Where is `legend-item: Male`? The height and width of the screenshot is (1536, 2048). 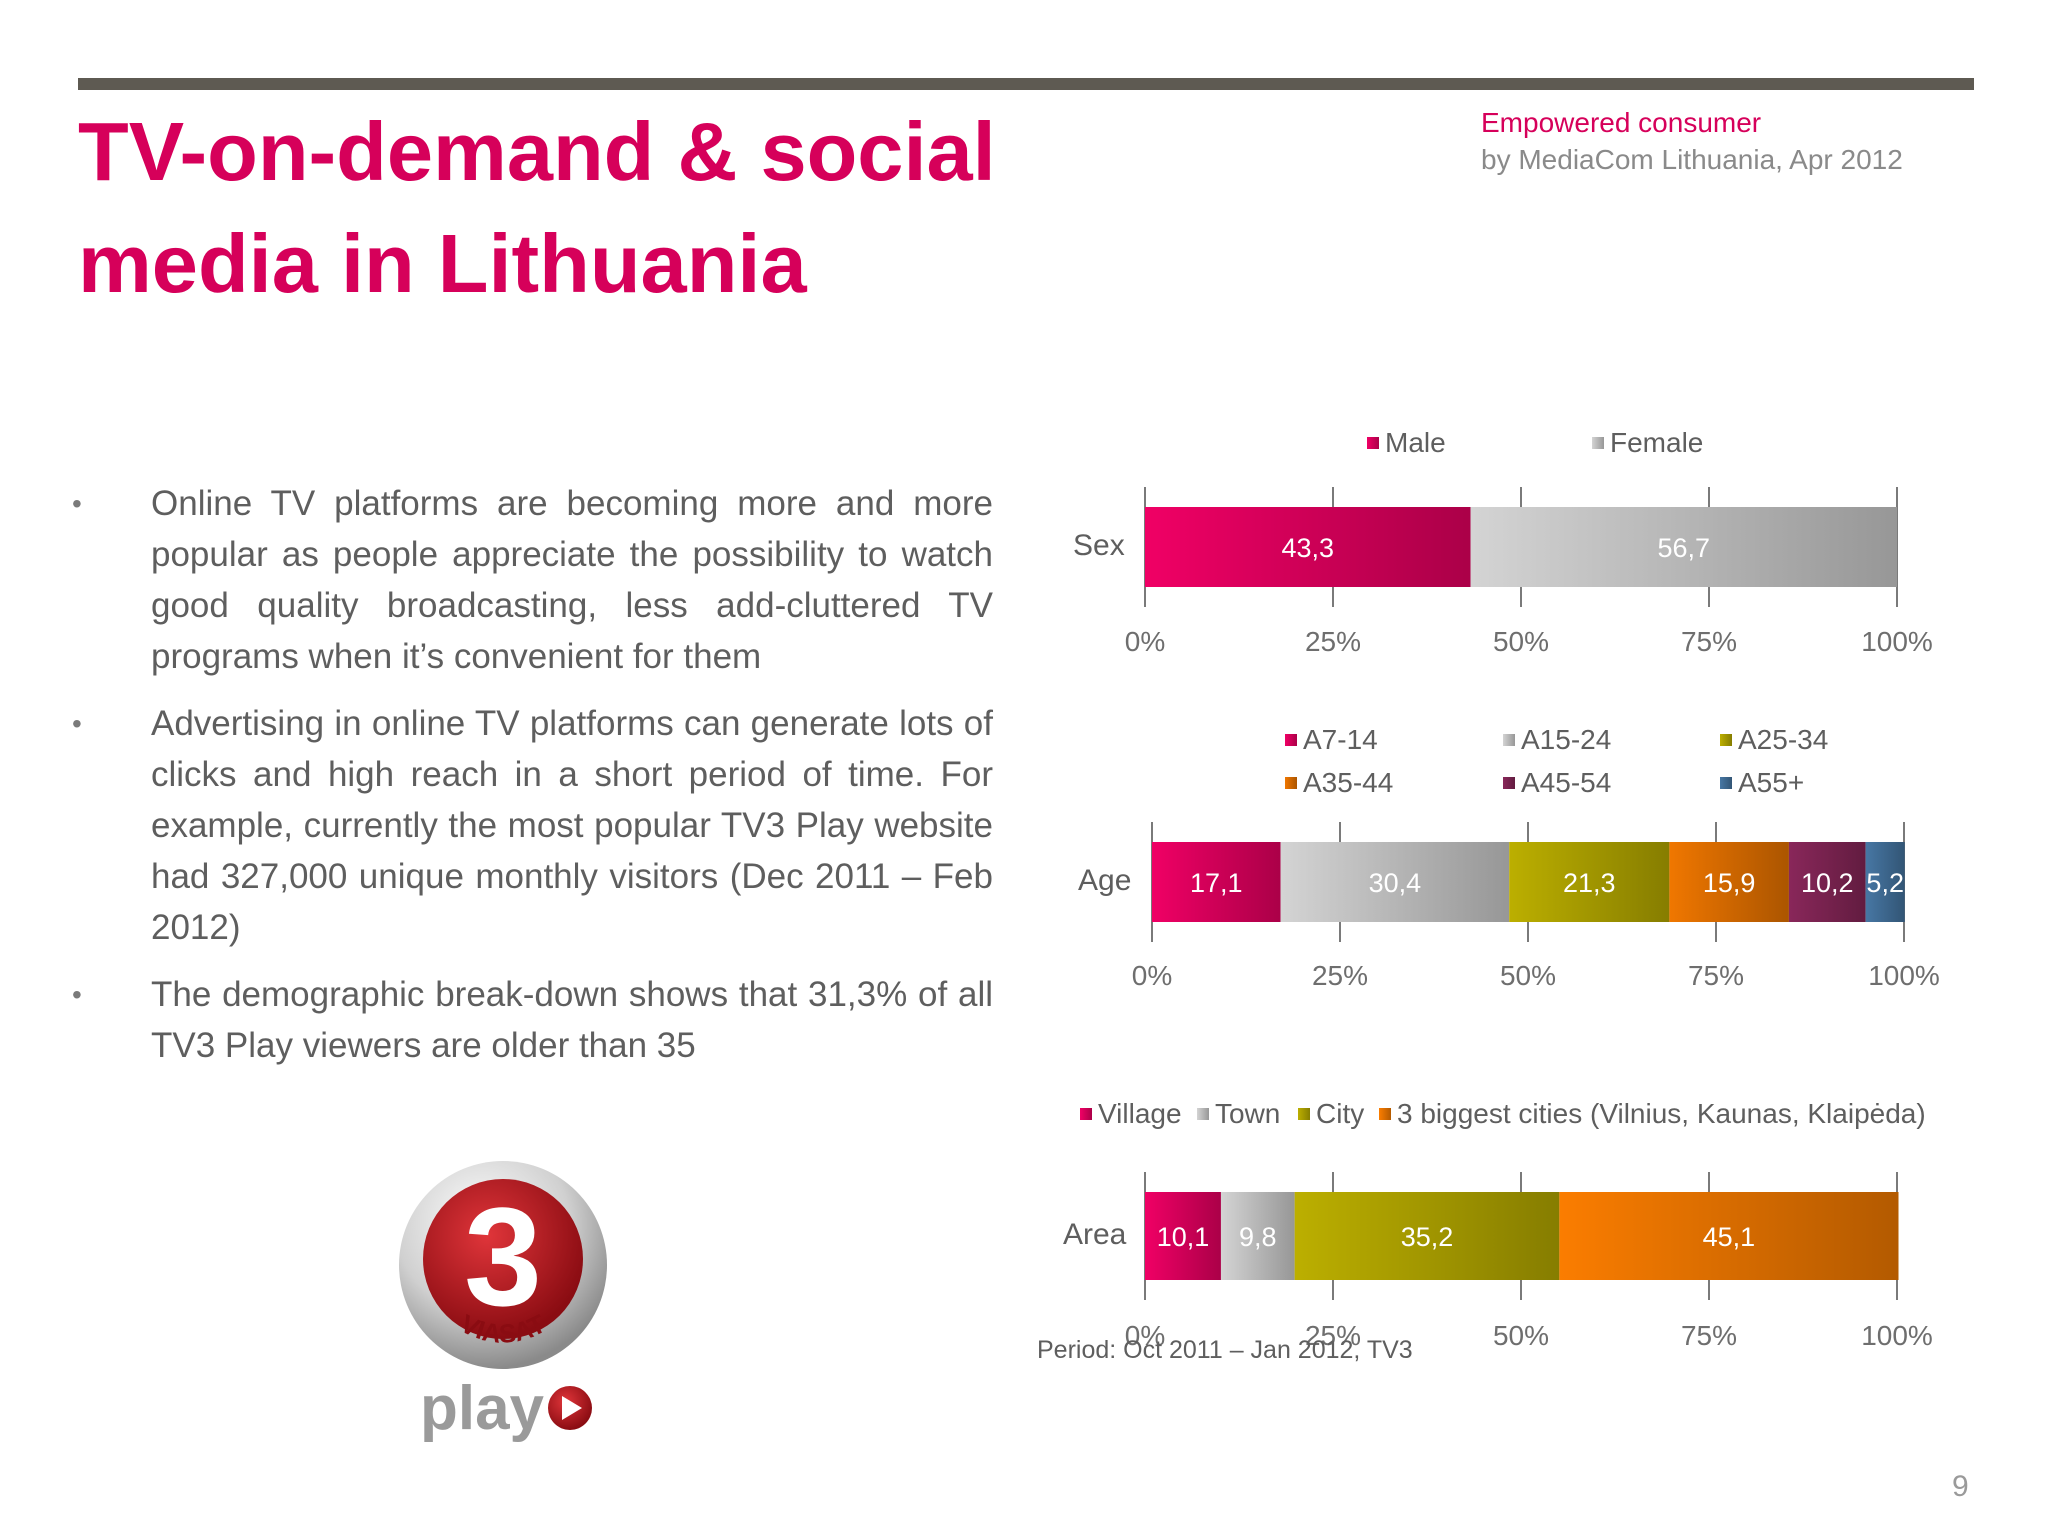 legend-item: Male is located at coordinates (1406, 443).